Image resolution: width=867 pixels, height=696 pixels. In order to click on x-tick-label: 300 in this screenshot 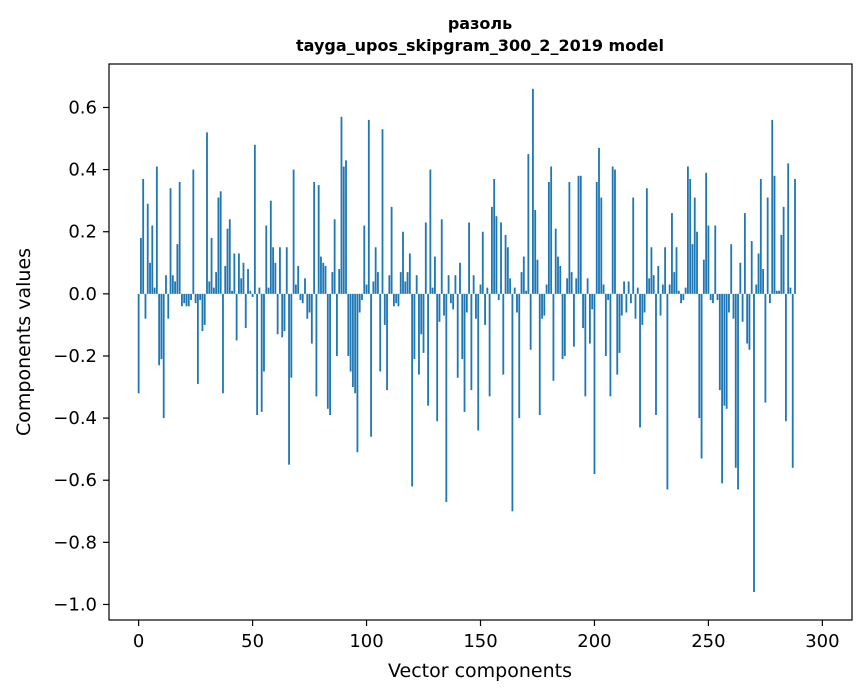, I will do `click(822, 641)`.